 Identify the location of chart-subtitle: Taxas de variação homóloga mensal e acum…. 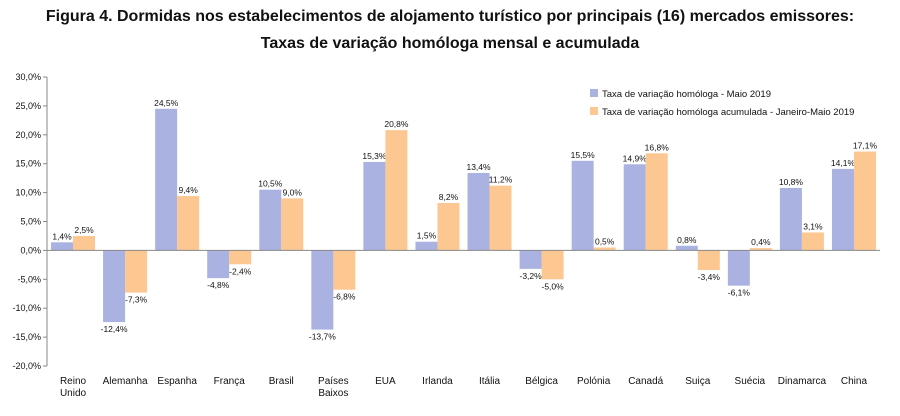
(450, 43).